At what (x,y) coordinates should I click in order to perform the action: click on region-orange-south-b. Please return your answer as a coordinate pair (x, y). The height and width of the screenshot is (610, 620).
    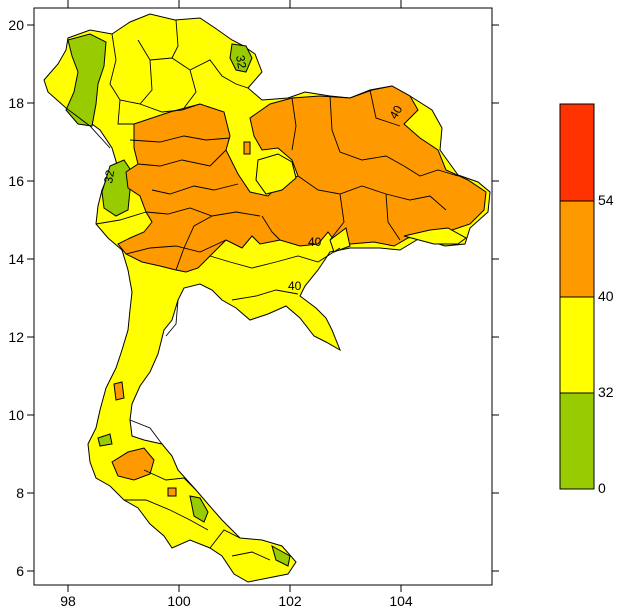
    Looking at the image, I should click on (119, 391).